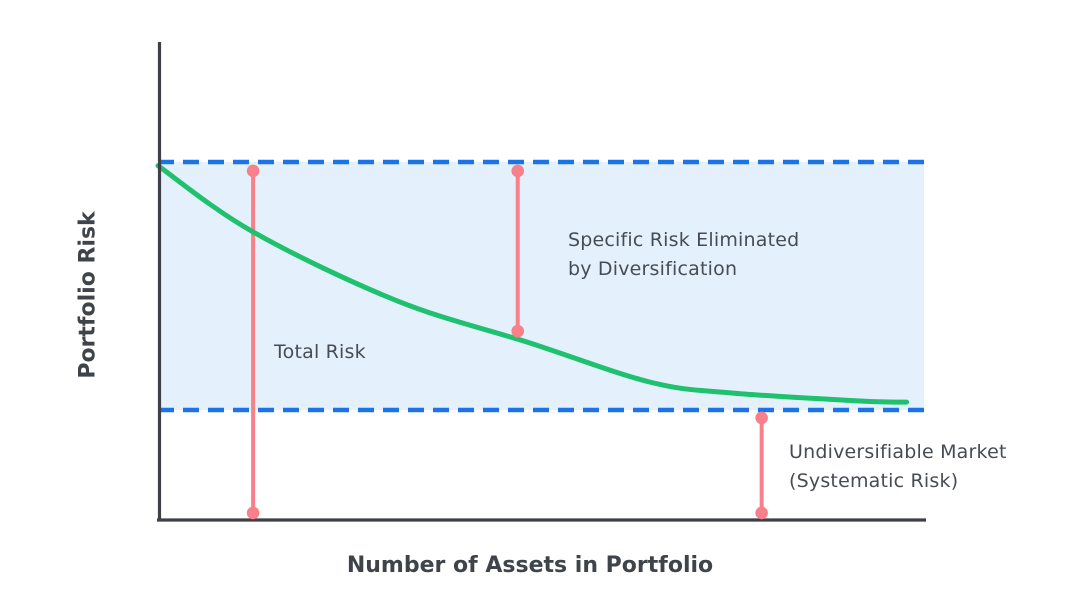  What do you see at coordinates (898, 467) in the screenshot?
I see `annotation-systematic-risk: Undiversifiable Market (Systematic Risk)` at bounding box center [898, 467].